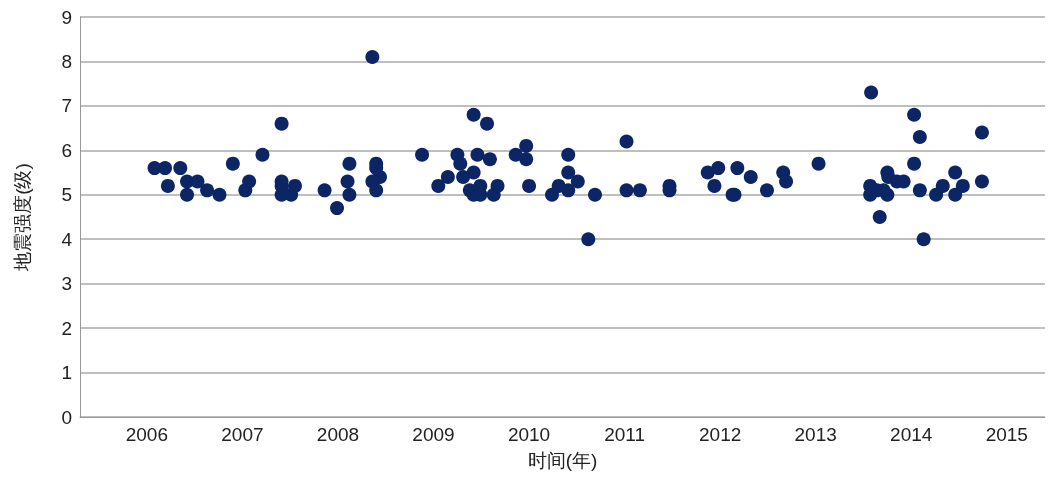 The width and height of the screenshot is (1055, 493). Describe the element at coordinates (66, 106) in the screenshot. I see `y-tick-label: 7` at that location.